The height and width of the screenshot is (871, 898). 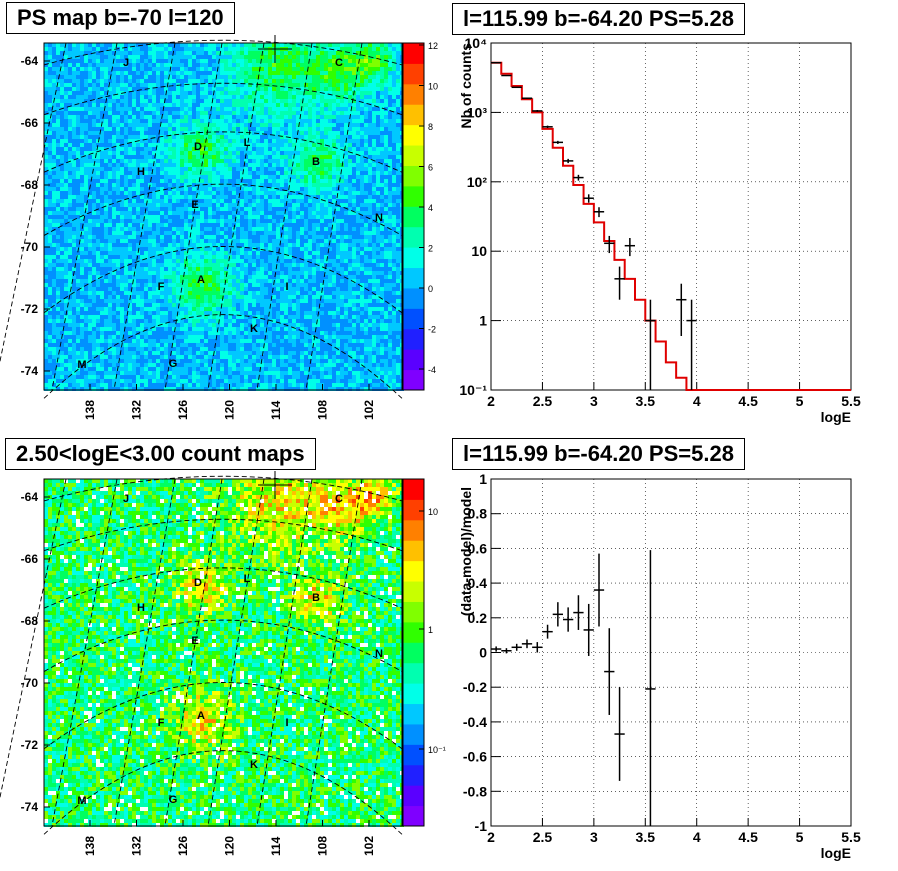 What do you see at coordinates (476, 43) in the screenshot?
I see `spectrum-ytick: 10⁴` at bounding box center [476, 43].